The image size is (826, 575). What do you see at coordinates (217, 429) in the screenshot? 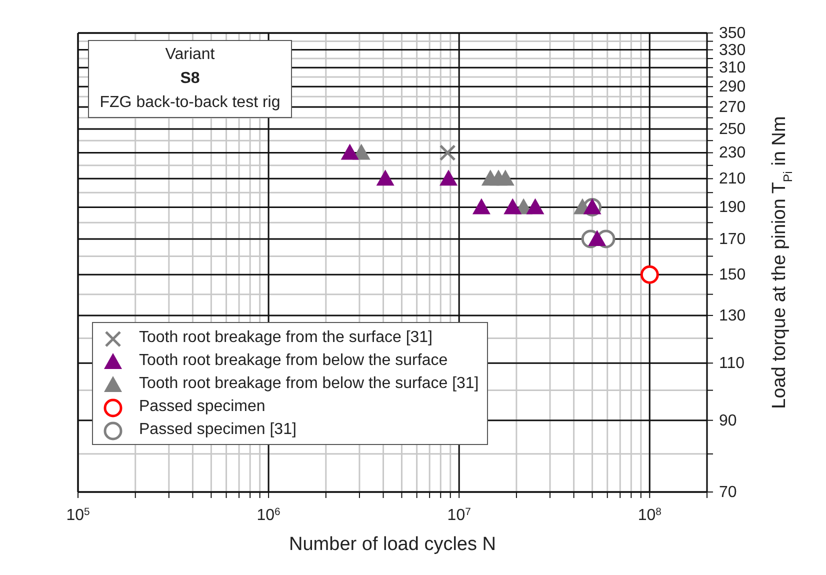
I see `legend-label: Passed specimen [31]` at bounding box center [217, 429].